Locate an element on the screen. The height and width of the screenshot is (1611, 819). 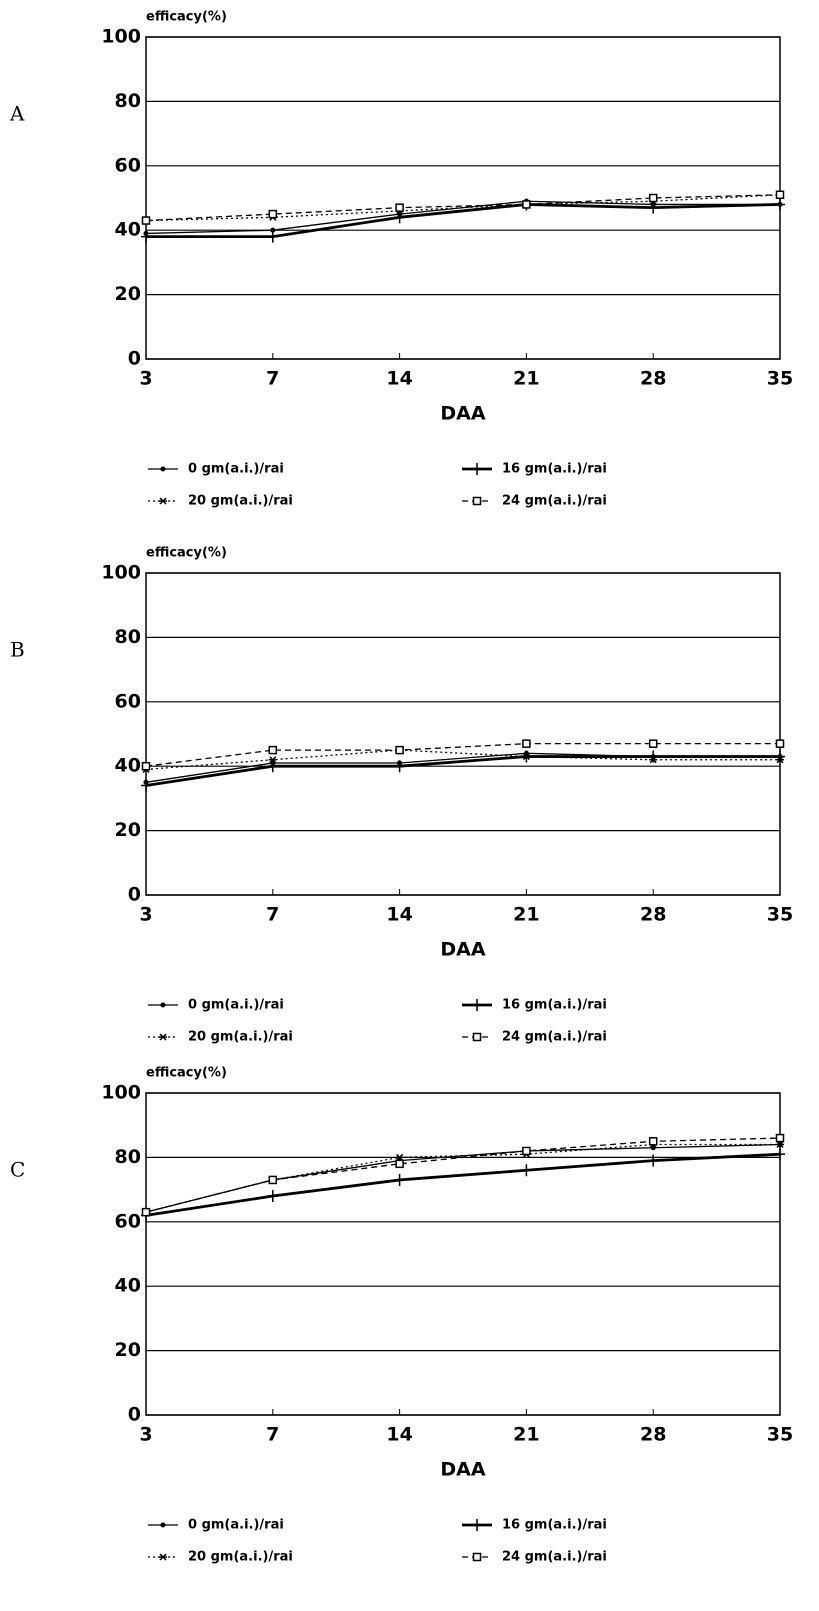
panel-label: B is located at coordinates (17, 650).